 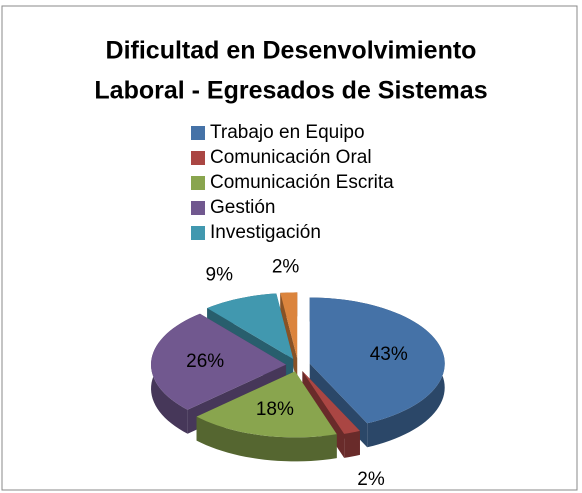 I want to click on data-label: 43%, so click(x=389, y=354).